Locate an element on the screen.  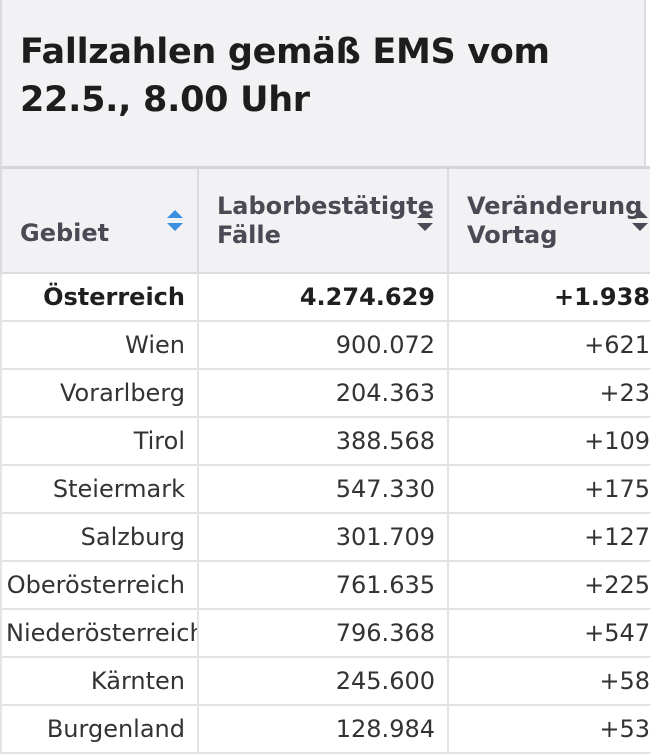
cell-region: Niederösterreich is located at coordinates (99, 633).